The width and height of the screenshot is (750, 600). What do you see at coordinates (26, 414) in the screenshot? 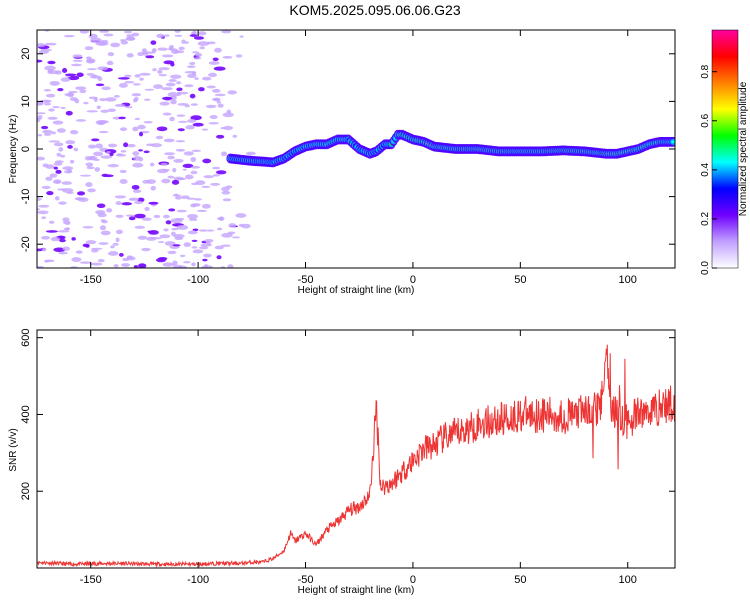
I see `snr-y-tick-label: 400` at bounding box center [26, 414].